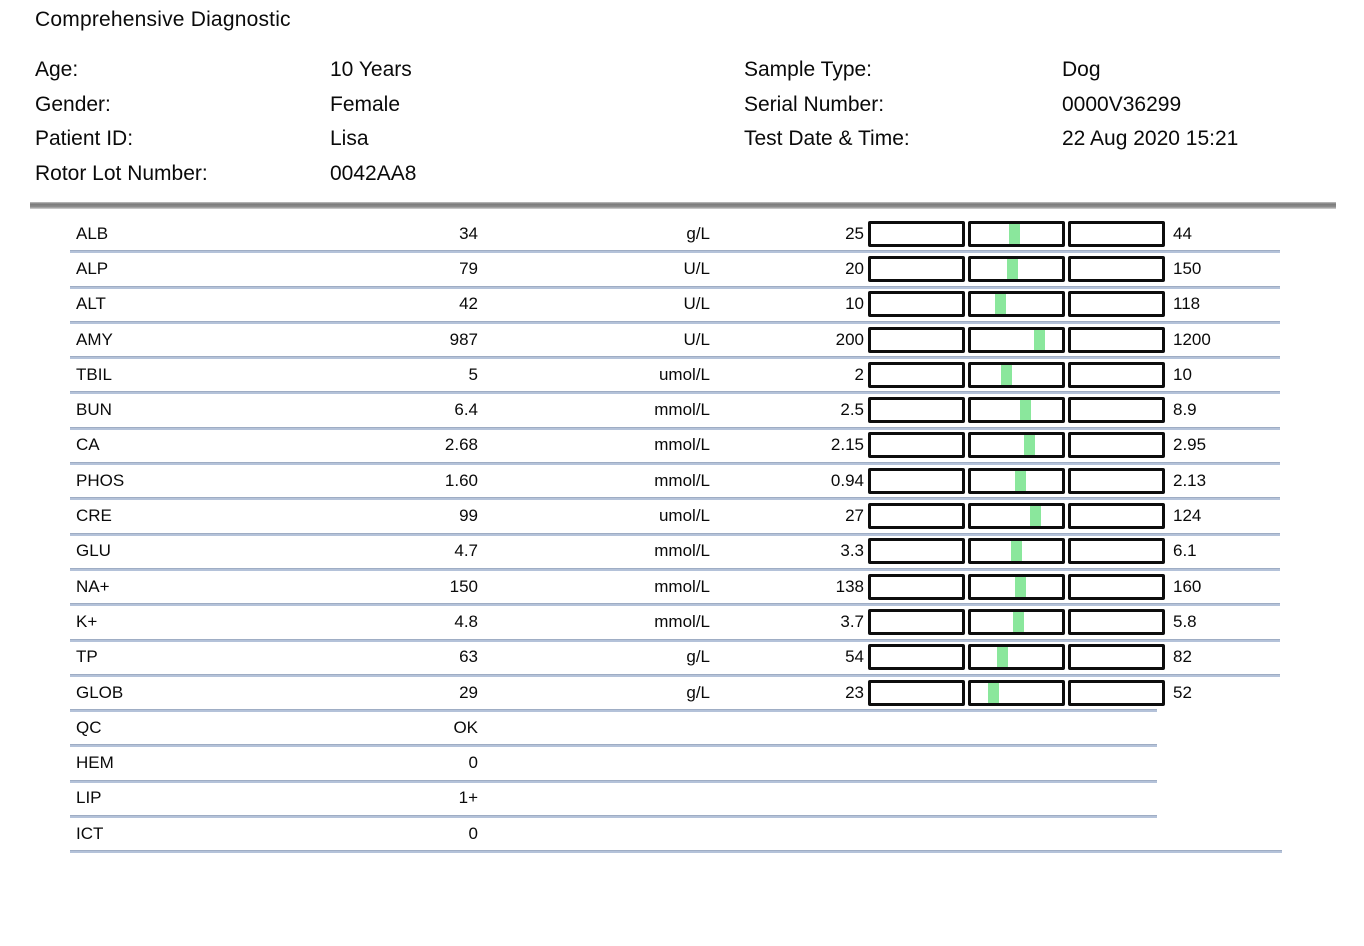 Image resolution: width=1364 pixels, height=946 pixels. What do you see at coordinates (468, 657) in the screenshot?
I see `test-value: 63` at bounding box center [468, 657].